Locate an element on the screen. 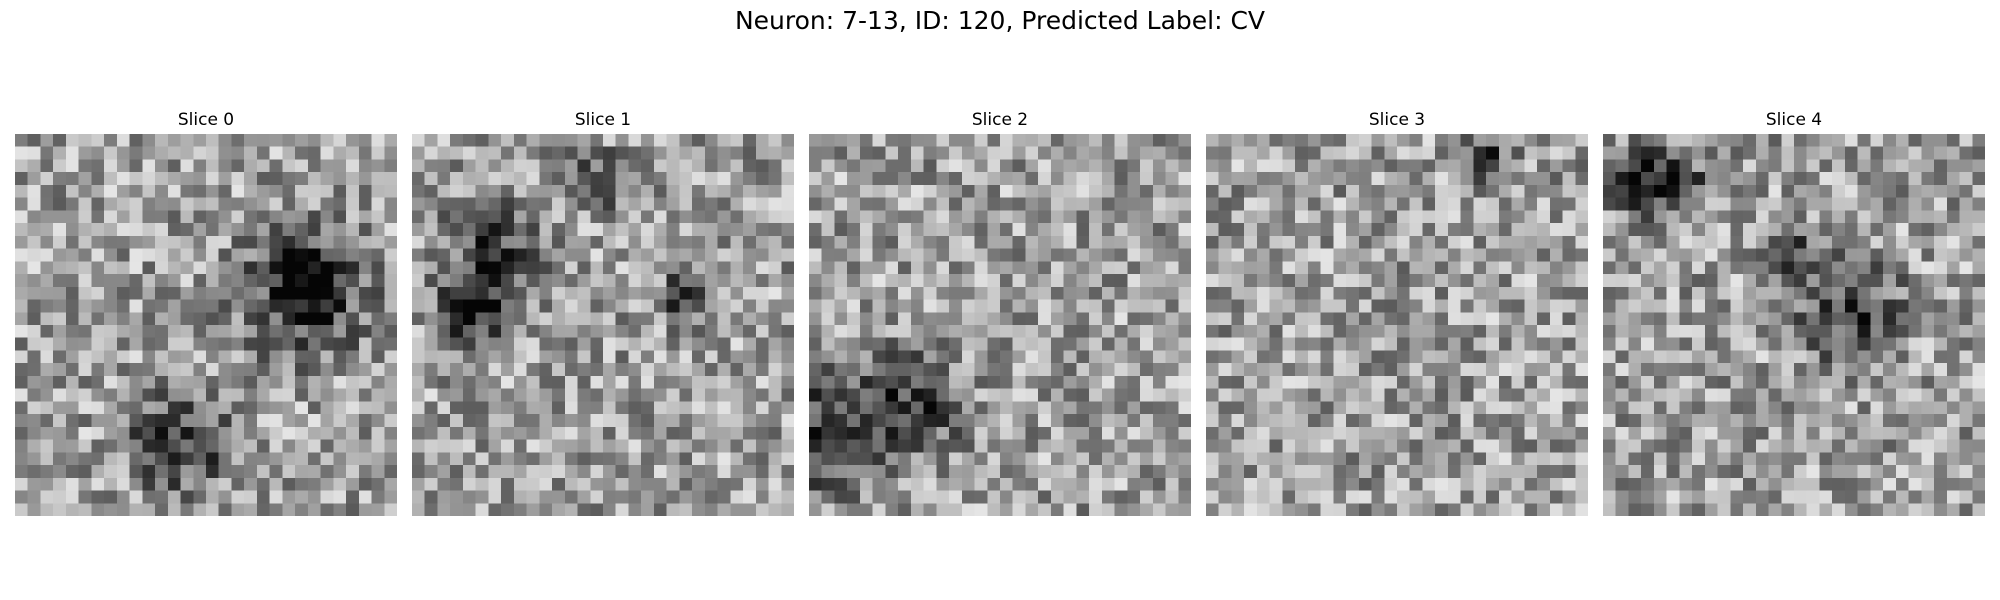  slice-panel-3: Slice 3 is located at coordinates (1397, 312).